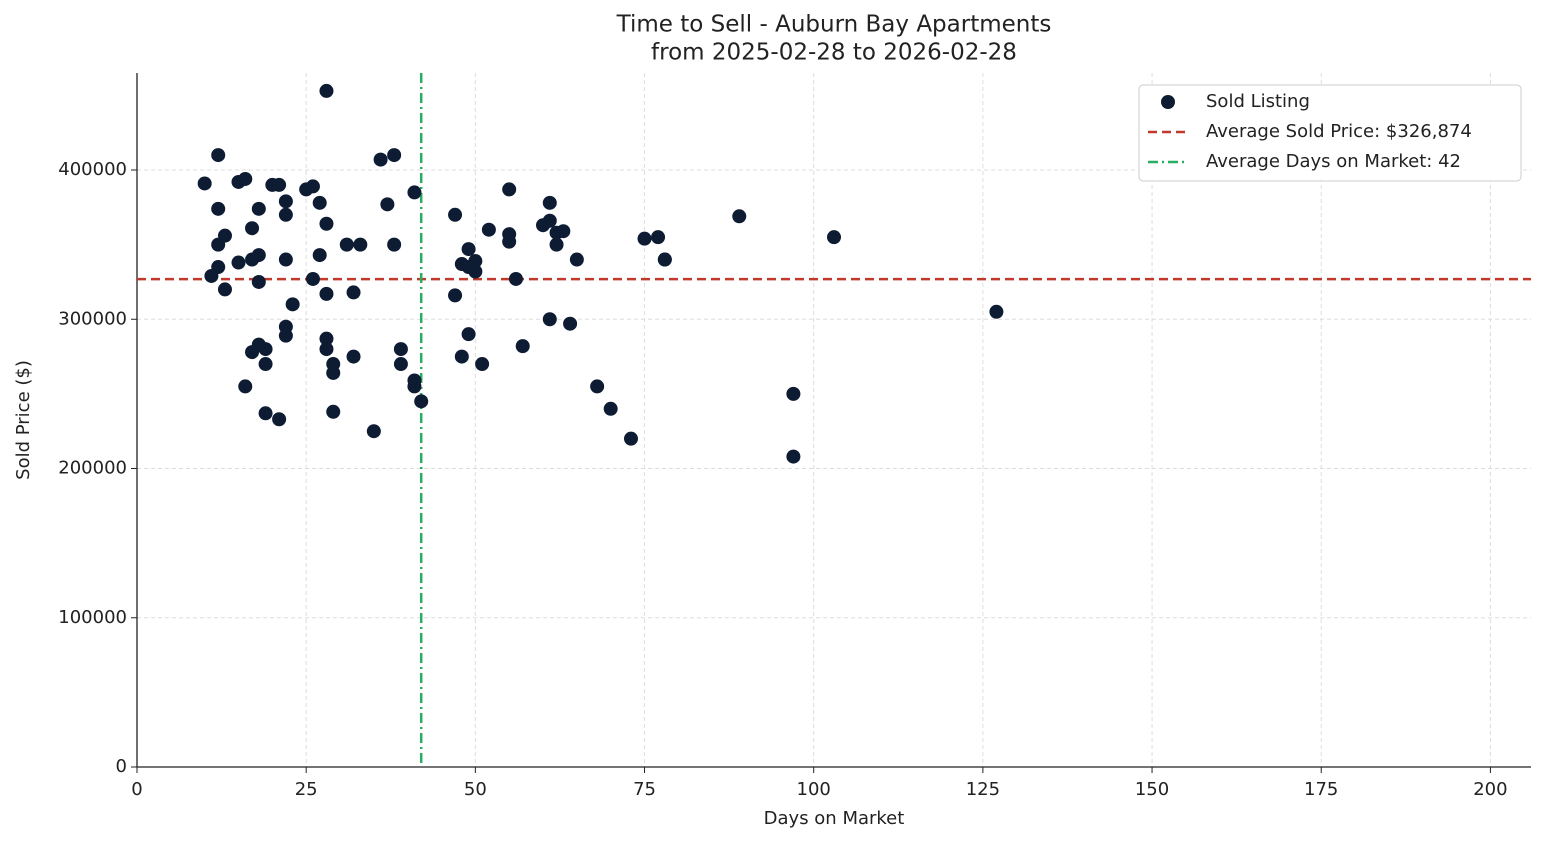 The height and width of the screenshot is (849, 1547). What do you see at coordinates (1258, 101) in the screenshot?
I see `legend-label: Sold Listing` at bounding box center [1258, 101].